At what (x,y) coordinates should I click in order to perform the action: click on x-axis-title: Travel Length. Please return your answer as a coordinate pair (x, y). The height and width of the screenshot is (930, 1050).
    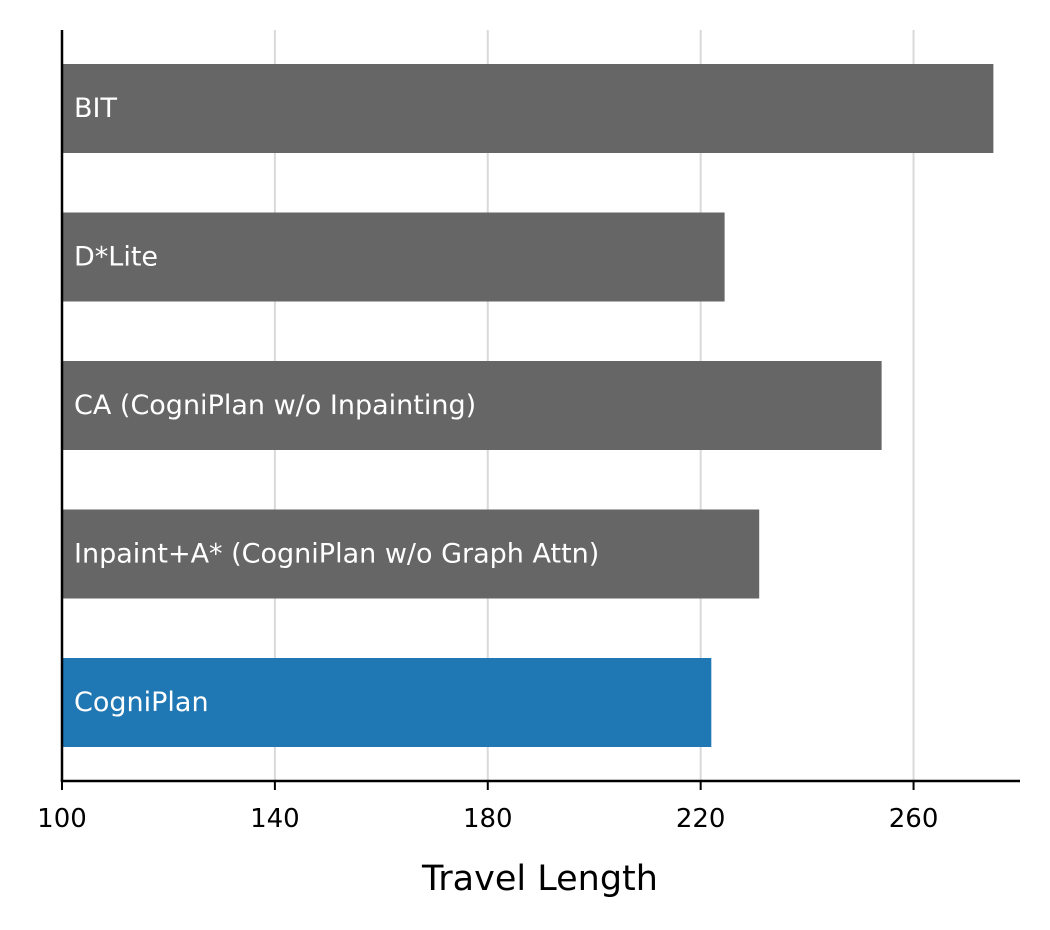
    Looking at the image, I should click on (539, 879).